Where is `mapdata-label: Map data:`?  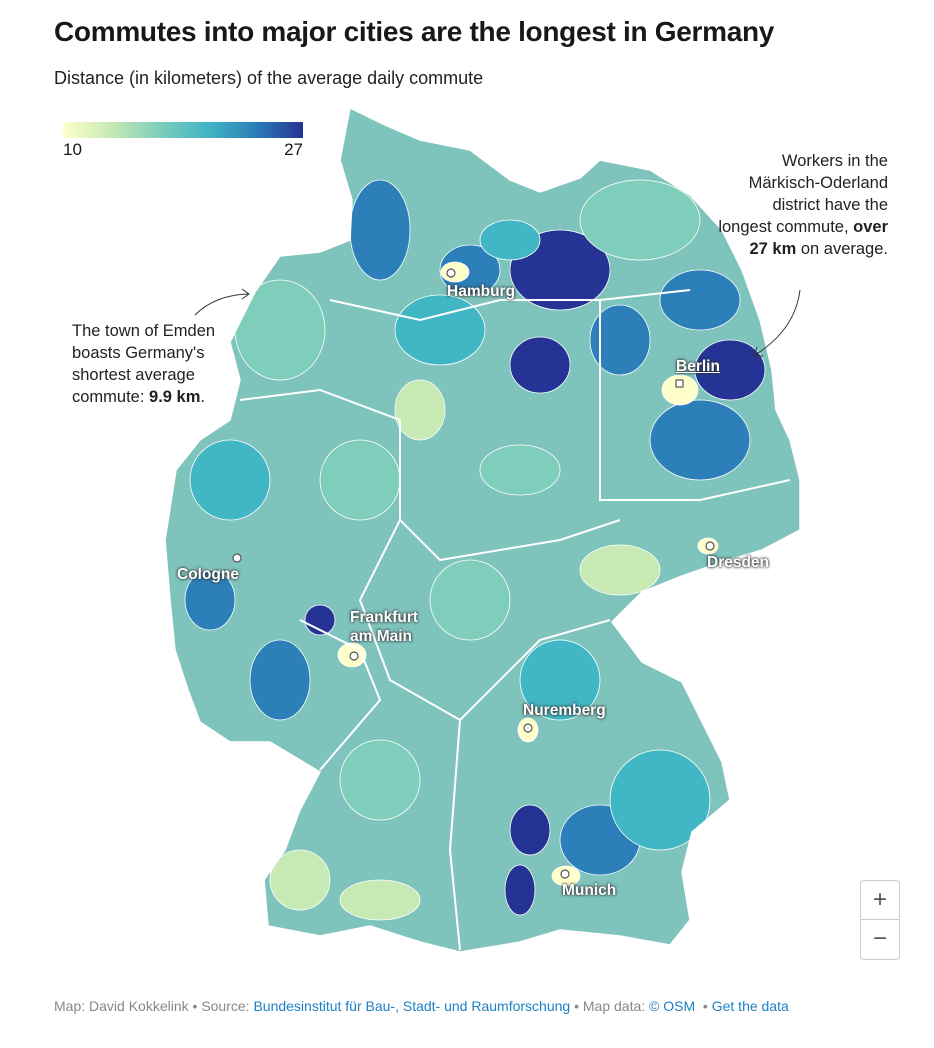
mapdata-label: Map data: is located at coordinates (614, 1006).